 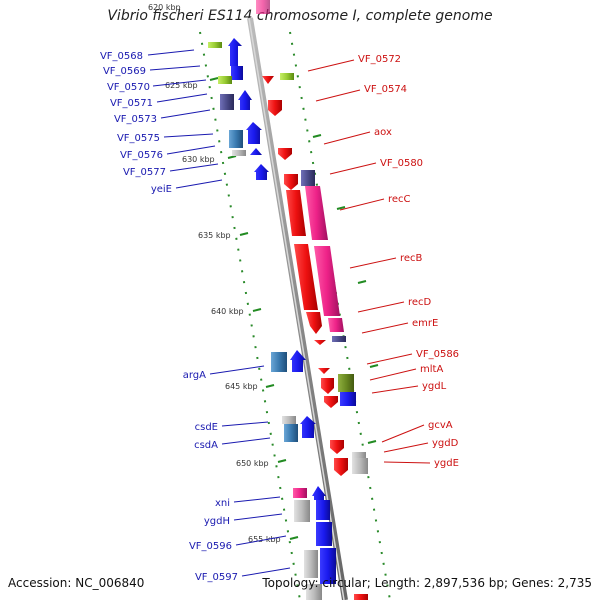 I want to click on label-VF_0574: VF_0574, so click(x=385, y=89).